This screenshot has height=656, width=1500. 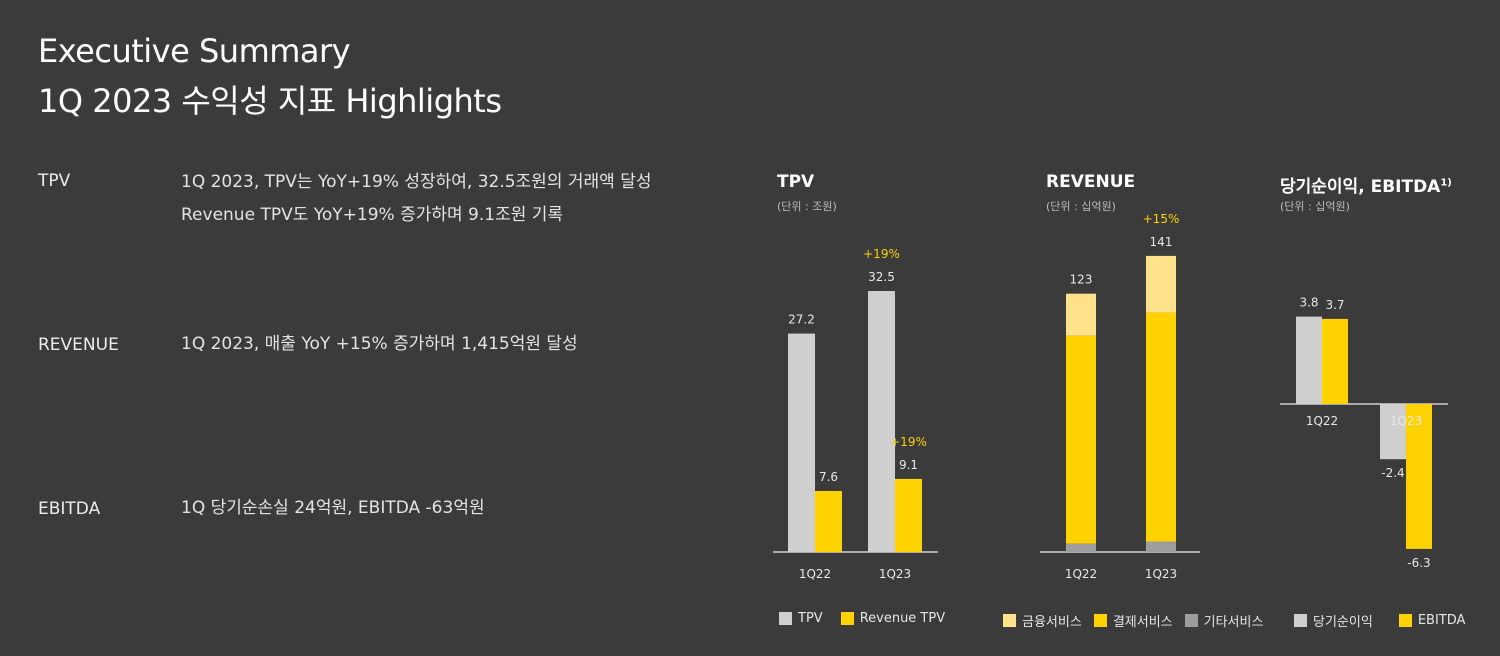 What do you see at coordinates (1161, 242) in the screenshot?
I see `revenue-total-label-1: 141` at bounding box center [1161, 242].